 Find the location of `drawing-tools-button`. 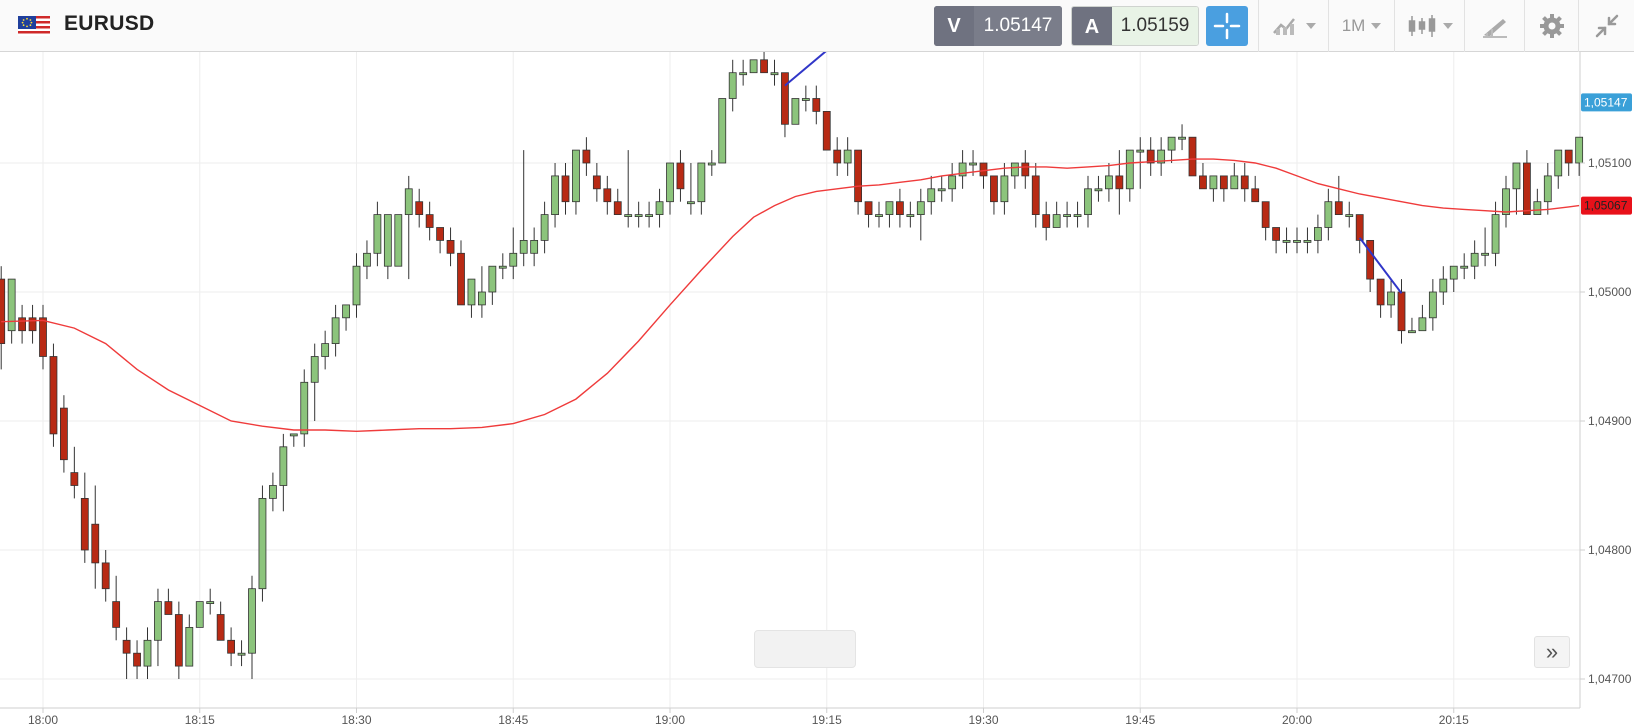

drawing-tools-button is located at coordinates (1494, 26).